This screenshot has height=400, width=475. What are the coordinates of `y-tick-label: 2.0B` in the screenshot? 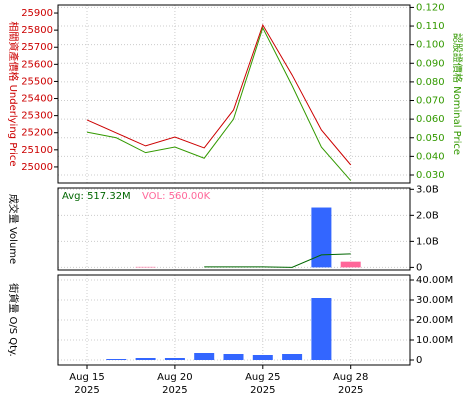 It's located at (427, 215).